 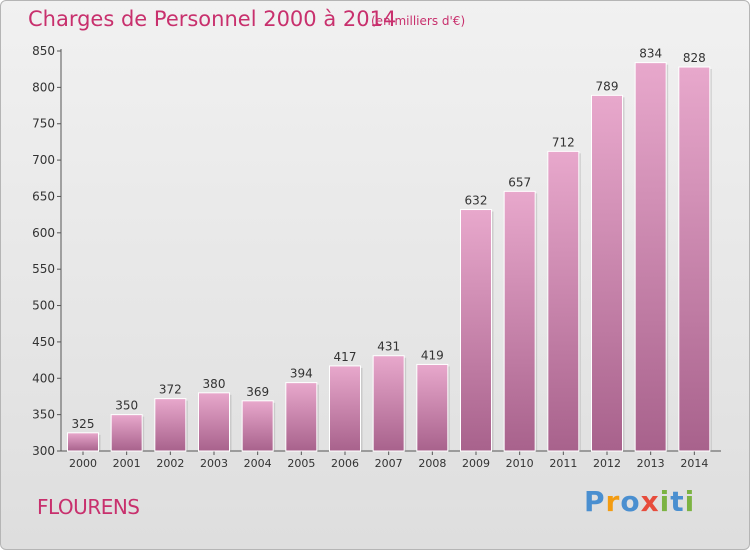 I want to click on x-tick-label: 2013, so click(x=651, y=463).